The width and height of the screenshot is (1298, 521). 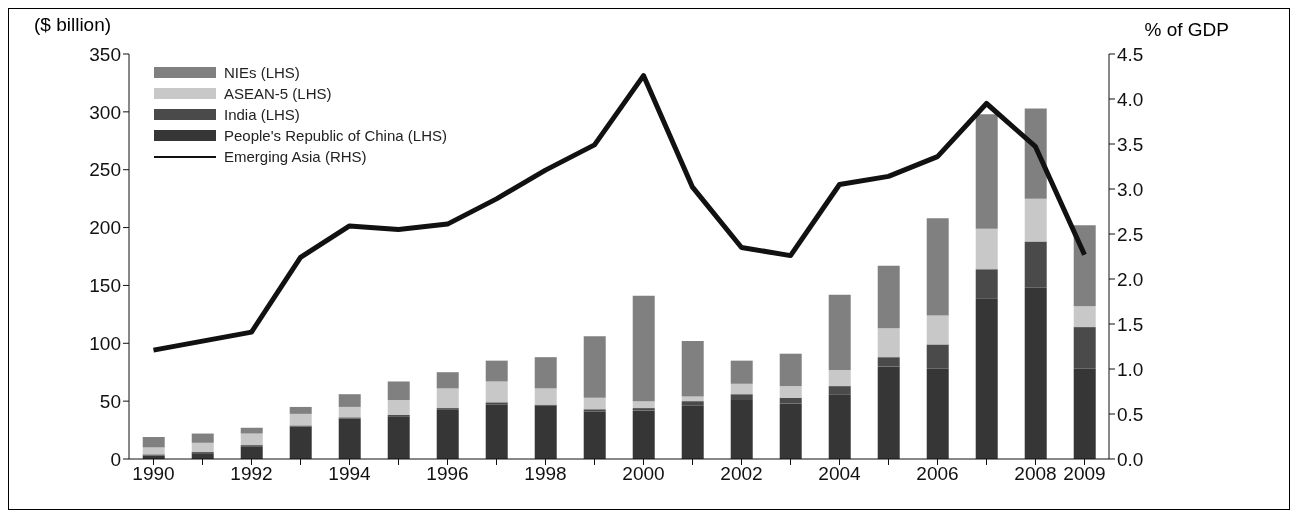 What do you see at coordinates (840, 474) in the screenshot?
I see `x-tick-label: 2004` at bounding box center [840, 474].